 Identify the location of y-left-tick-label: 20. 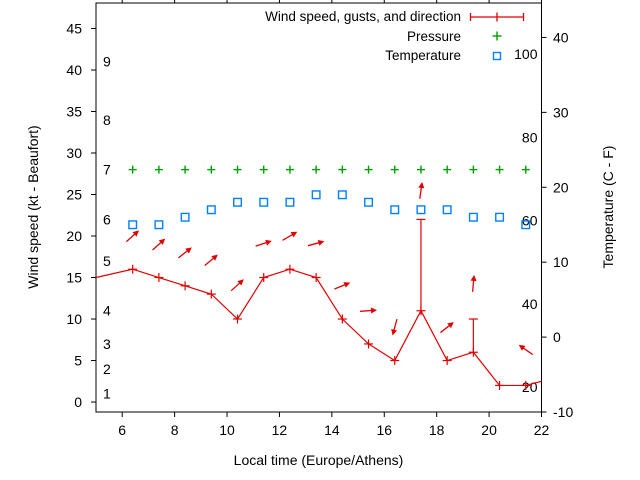
(74, 236).